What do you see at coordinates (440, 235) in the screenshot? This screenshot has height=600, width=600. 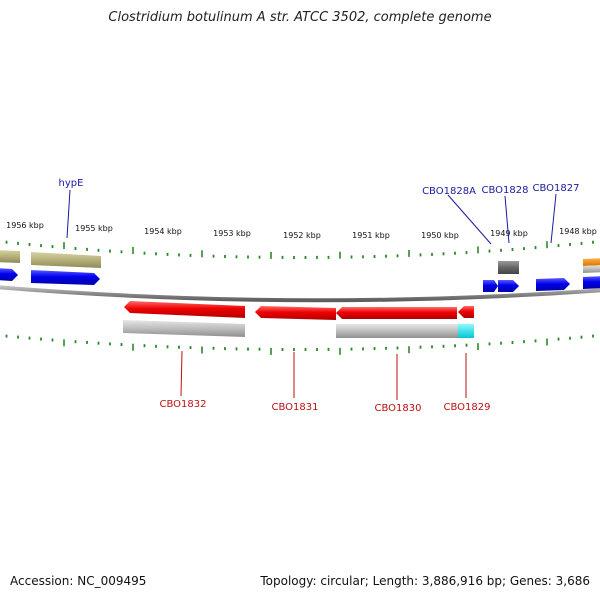 I see `scale-label-1950: 1950 kbp` at bounding box center [440, 235].